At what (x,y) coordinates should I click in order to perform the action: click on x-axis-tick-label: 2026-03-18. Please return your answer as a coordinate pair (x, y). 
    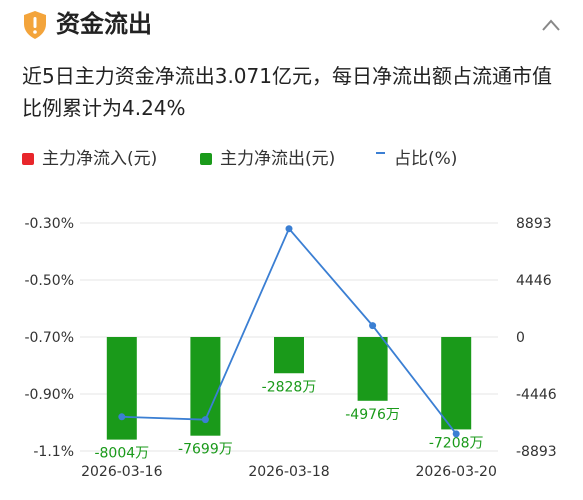
    Looking at the image, I should click on (288, 472).